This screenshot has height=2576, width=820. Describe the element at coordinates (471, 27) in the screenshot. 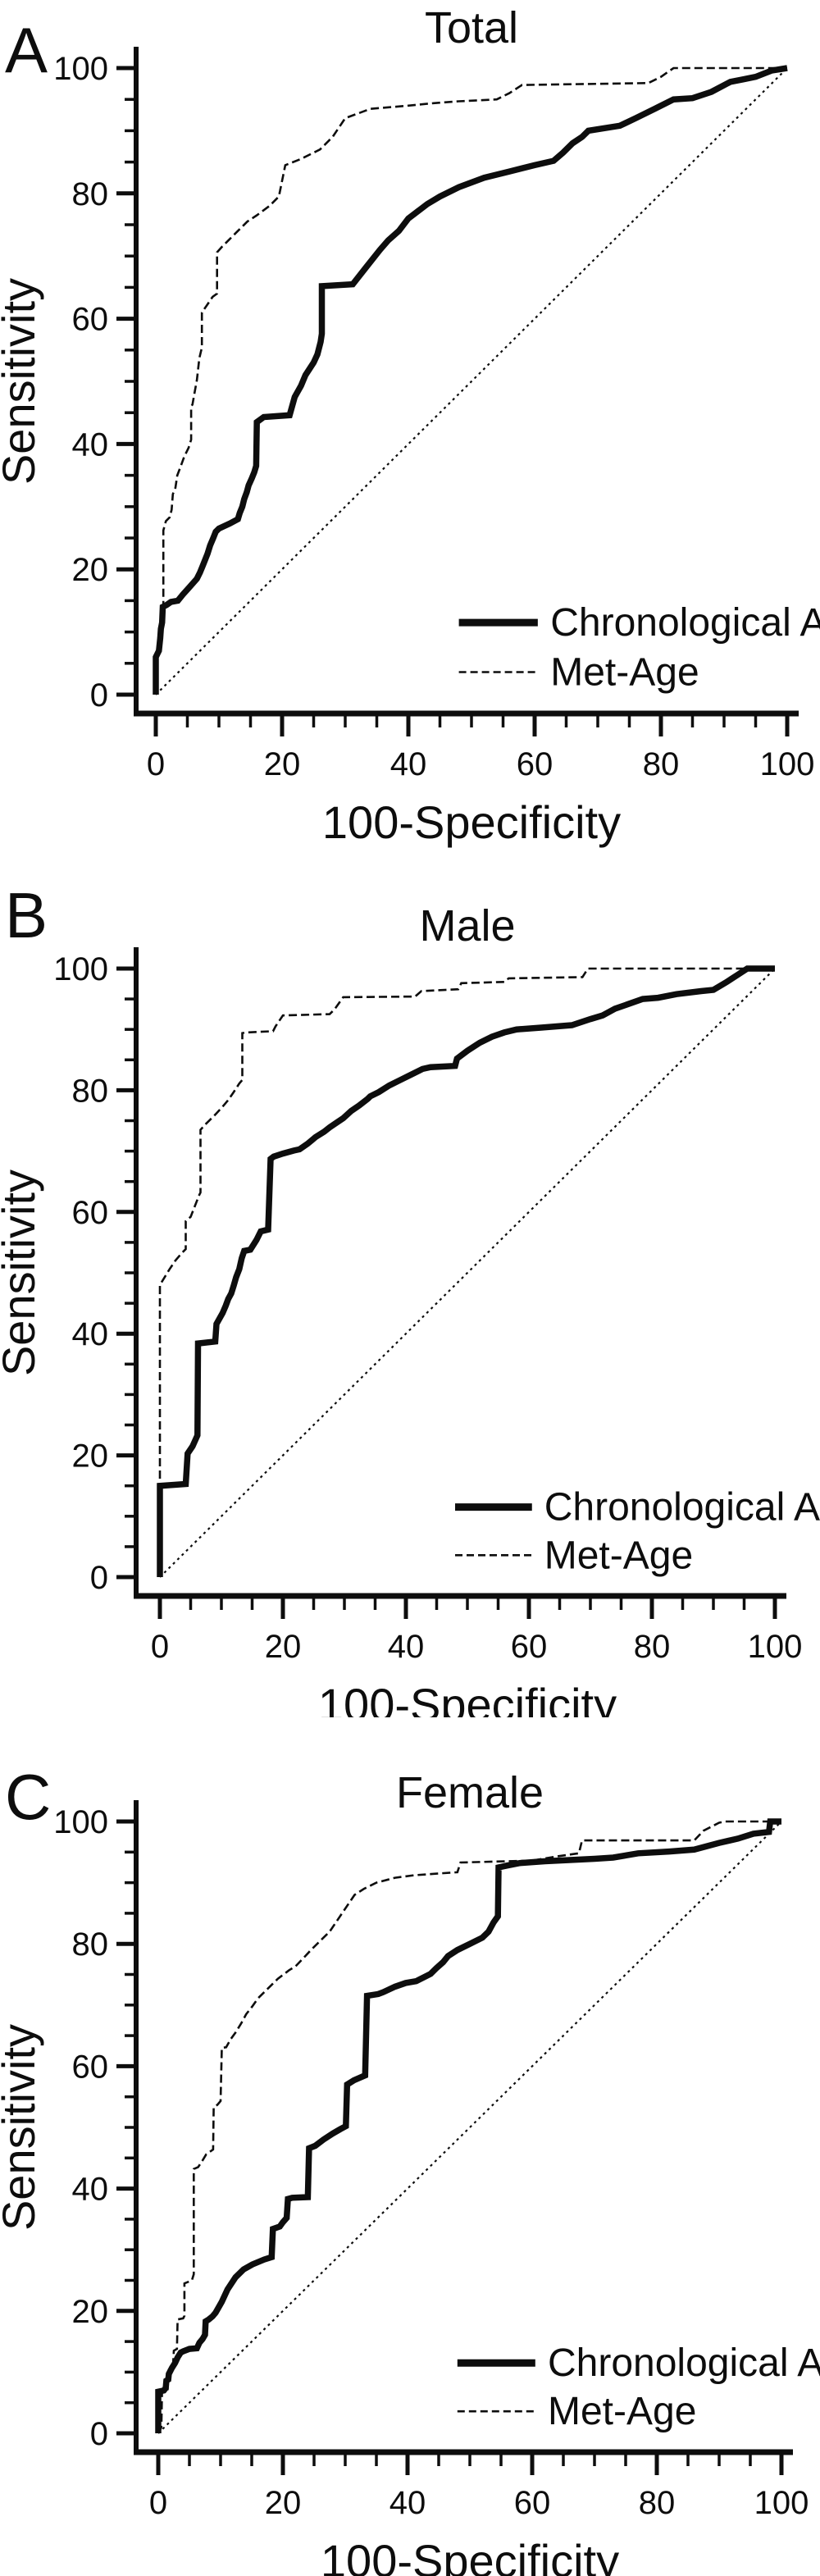

I see `chart-title: Total` at that location.